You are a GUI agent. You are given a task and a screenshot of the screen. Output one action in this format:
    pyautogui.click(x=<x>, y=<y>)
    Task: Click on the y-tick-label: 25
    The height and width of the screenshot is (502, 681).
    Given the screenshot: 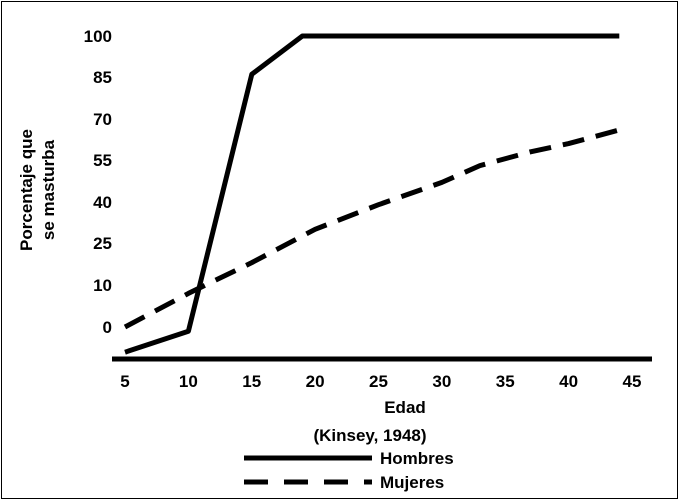 What is the action you would take?
    pyautogui.click(x=102, y=243)
    